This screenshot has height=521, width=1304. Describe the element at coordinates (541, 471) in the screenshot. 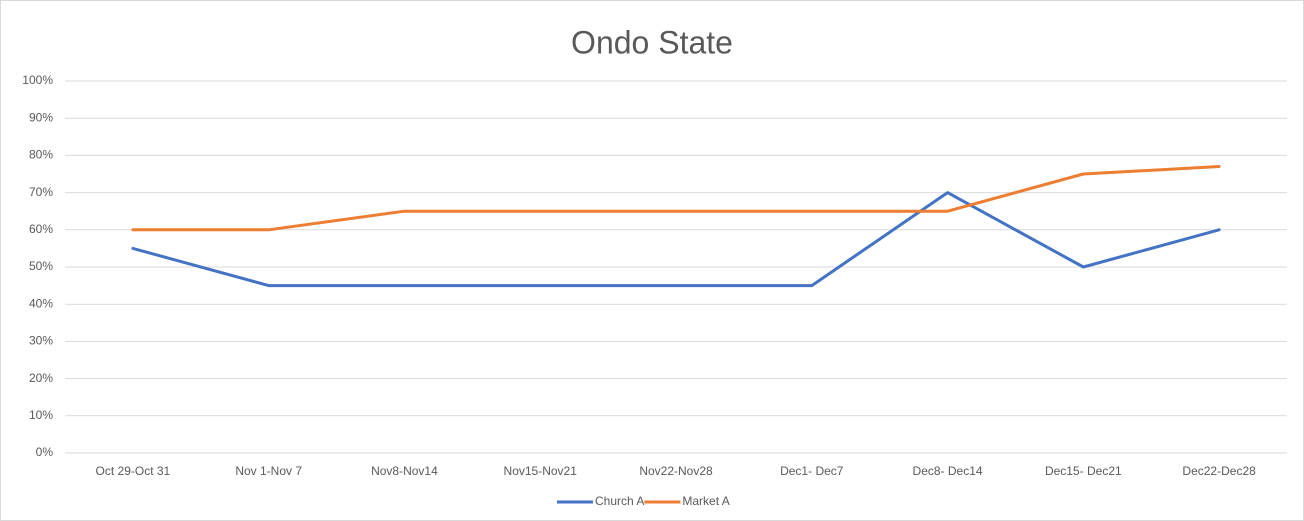

I see `x-tick-label: Nov15-Nov21` at that location.